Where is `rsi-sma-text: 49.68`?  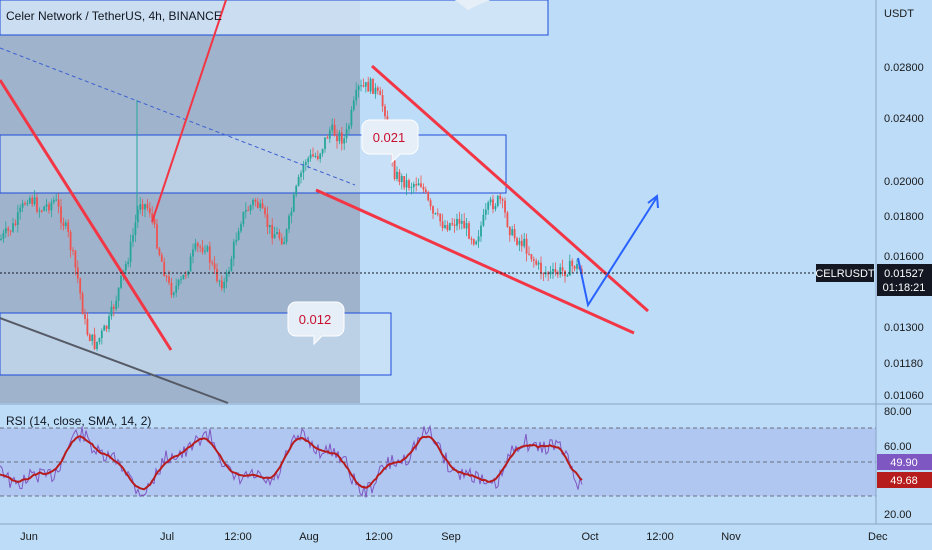 rsi-sma-text: 49.68 is located at coordinates (904, 481).